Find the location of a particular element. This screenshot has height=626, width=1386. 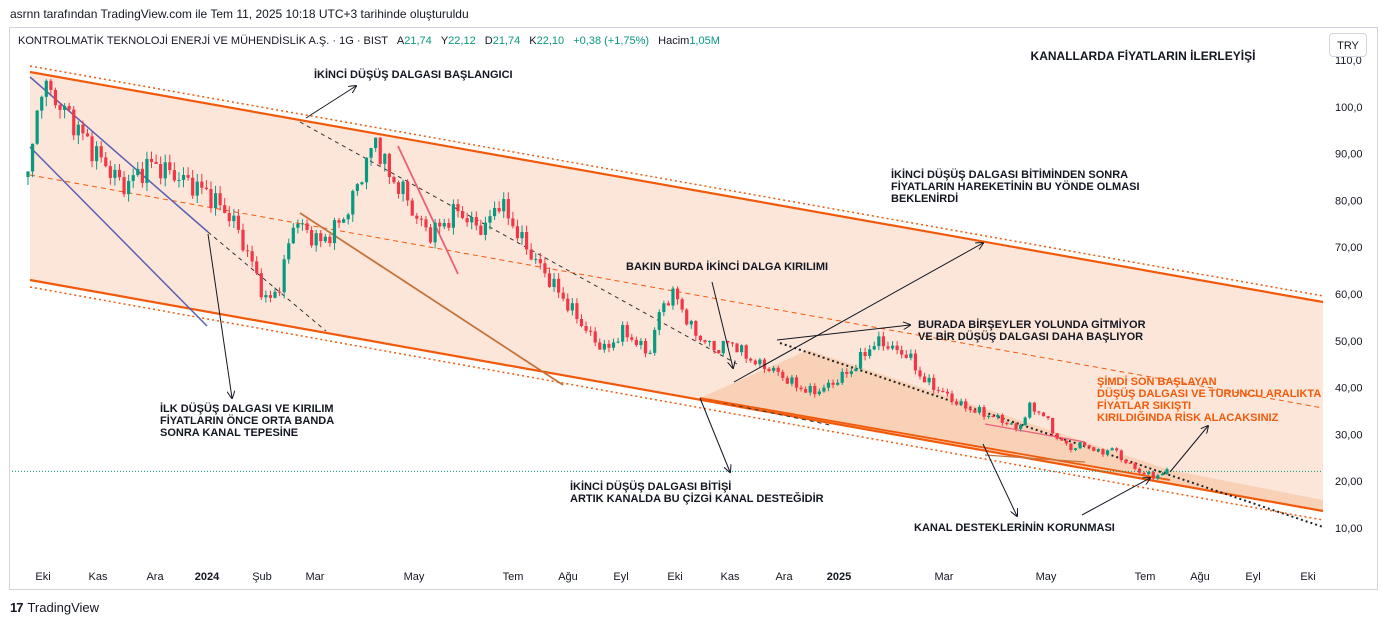

inner-support is located at coordinates (935, 439).